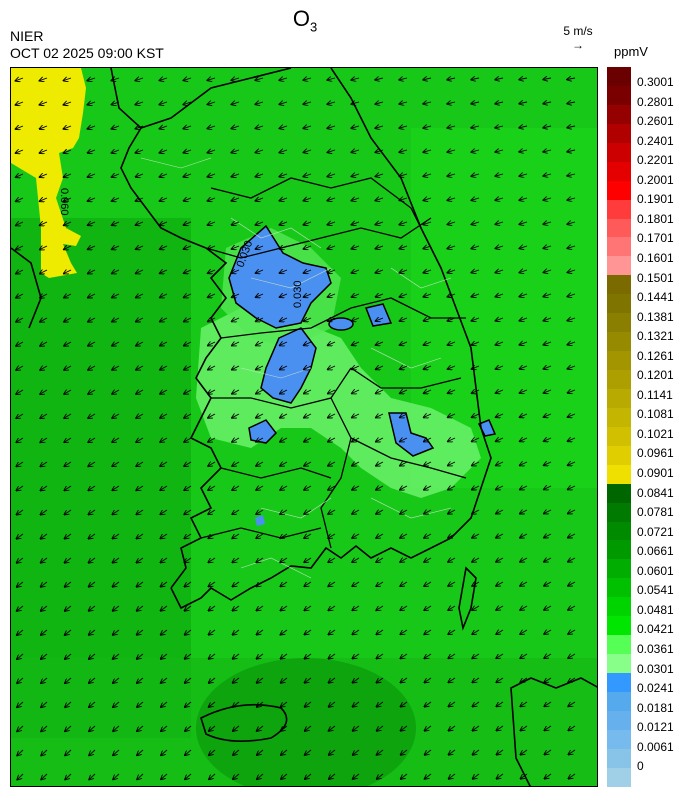  I want to click on legend-tick-label: 0.0361, so click(655, 648).